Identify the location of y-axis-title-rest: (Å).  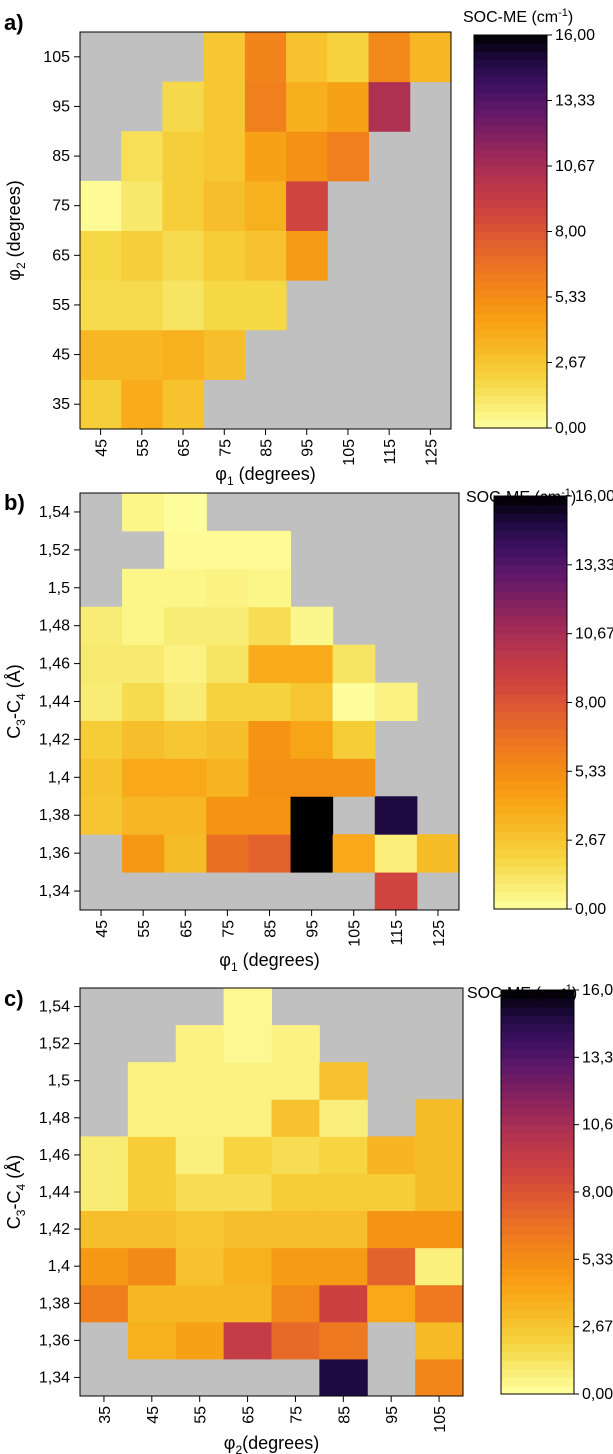
(14, 678).